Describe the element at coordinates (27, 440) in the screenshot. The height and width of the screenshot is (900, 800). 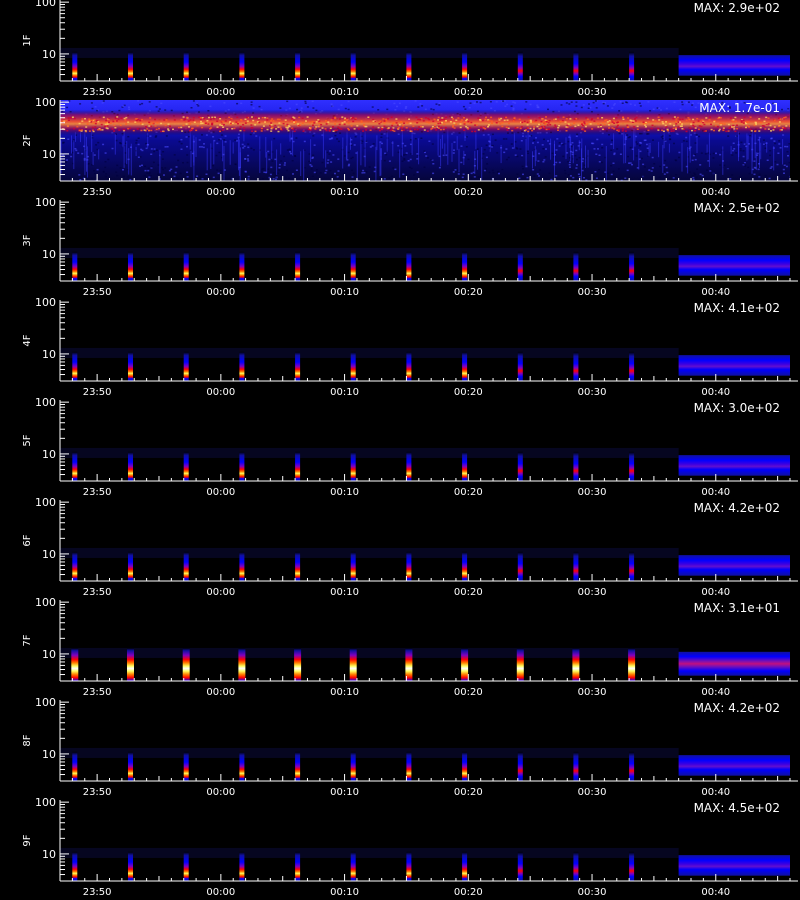
I see `panel-label: 5F` at that location.